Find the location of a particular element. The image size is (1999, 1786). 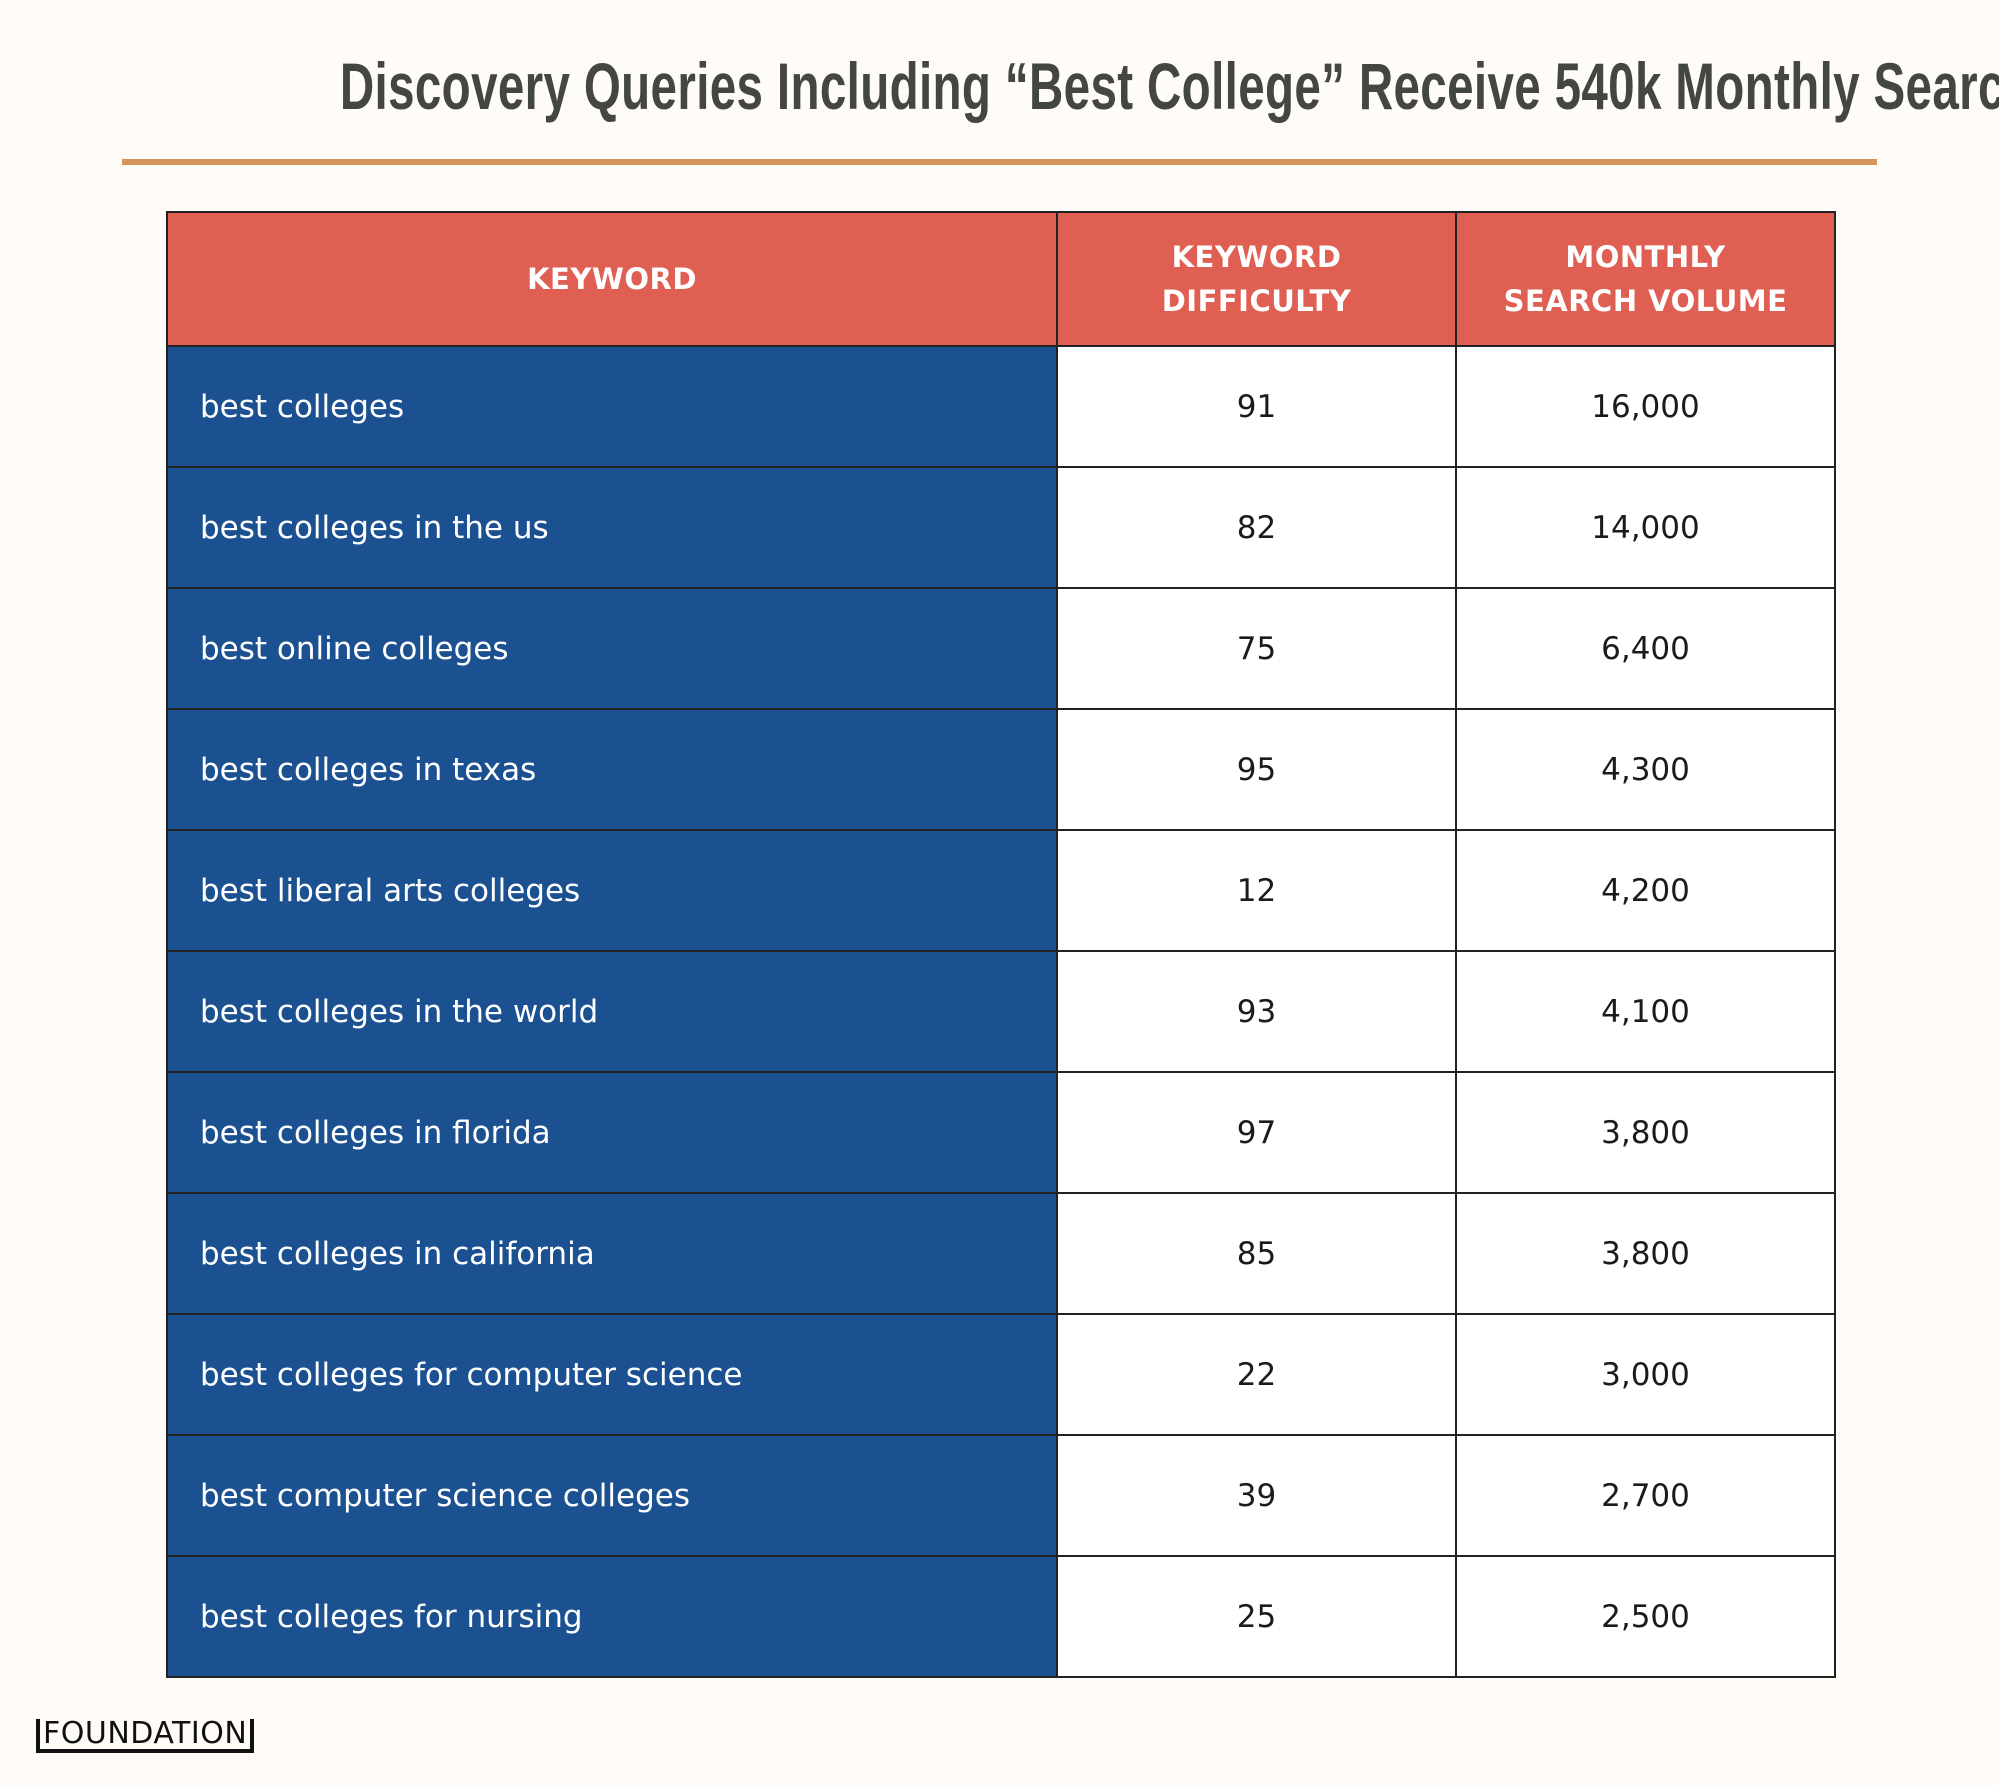

header-keyword: KEYWORD is located at coordinates (612, 279).